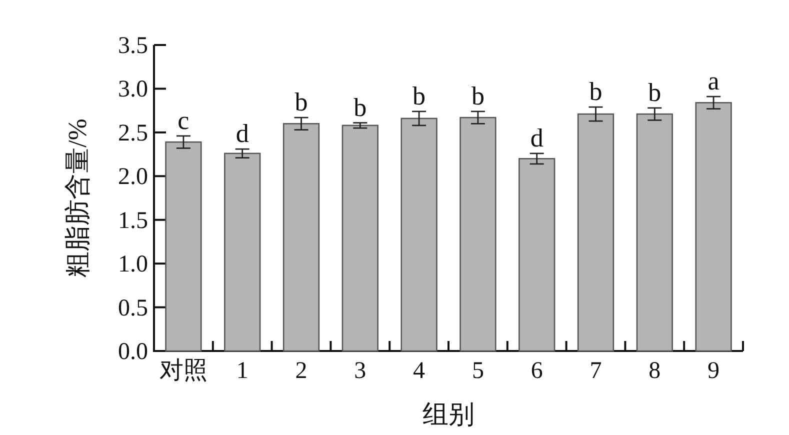  Describe the element at coordinates (301, 371) in the screenshot. I see `x-tick-label: 2` at that location.